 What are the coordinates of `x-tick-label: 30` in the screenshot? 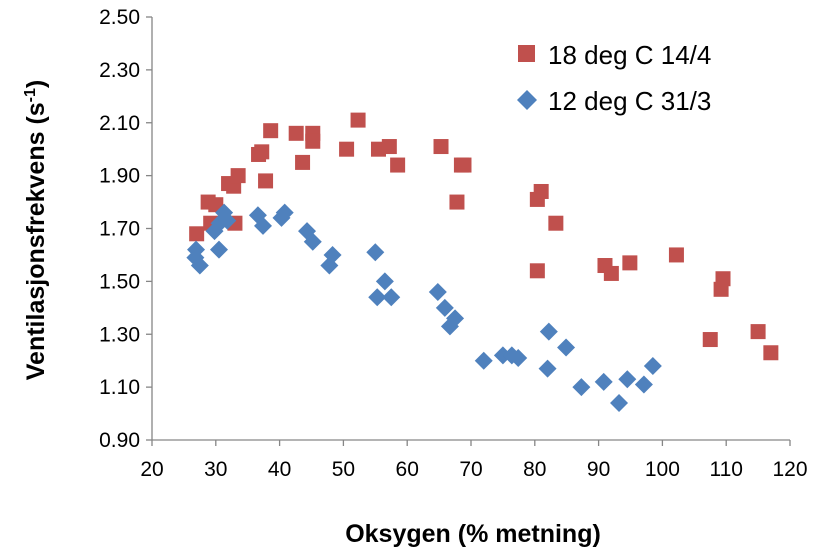 It's located at (215, 469).